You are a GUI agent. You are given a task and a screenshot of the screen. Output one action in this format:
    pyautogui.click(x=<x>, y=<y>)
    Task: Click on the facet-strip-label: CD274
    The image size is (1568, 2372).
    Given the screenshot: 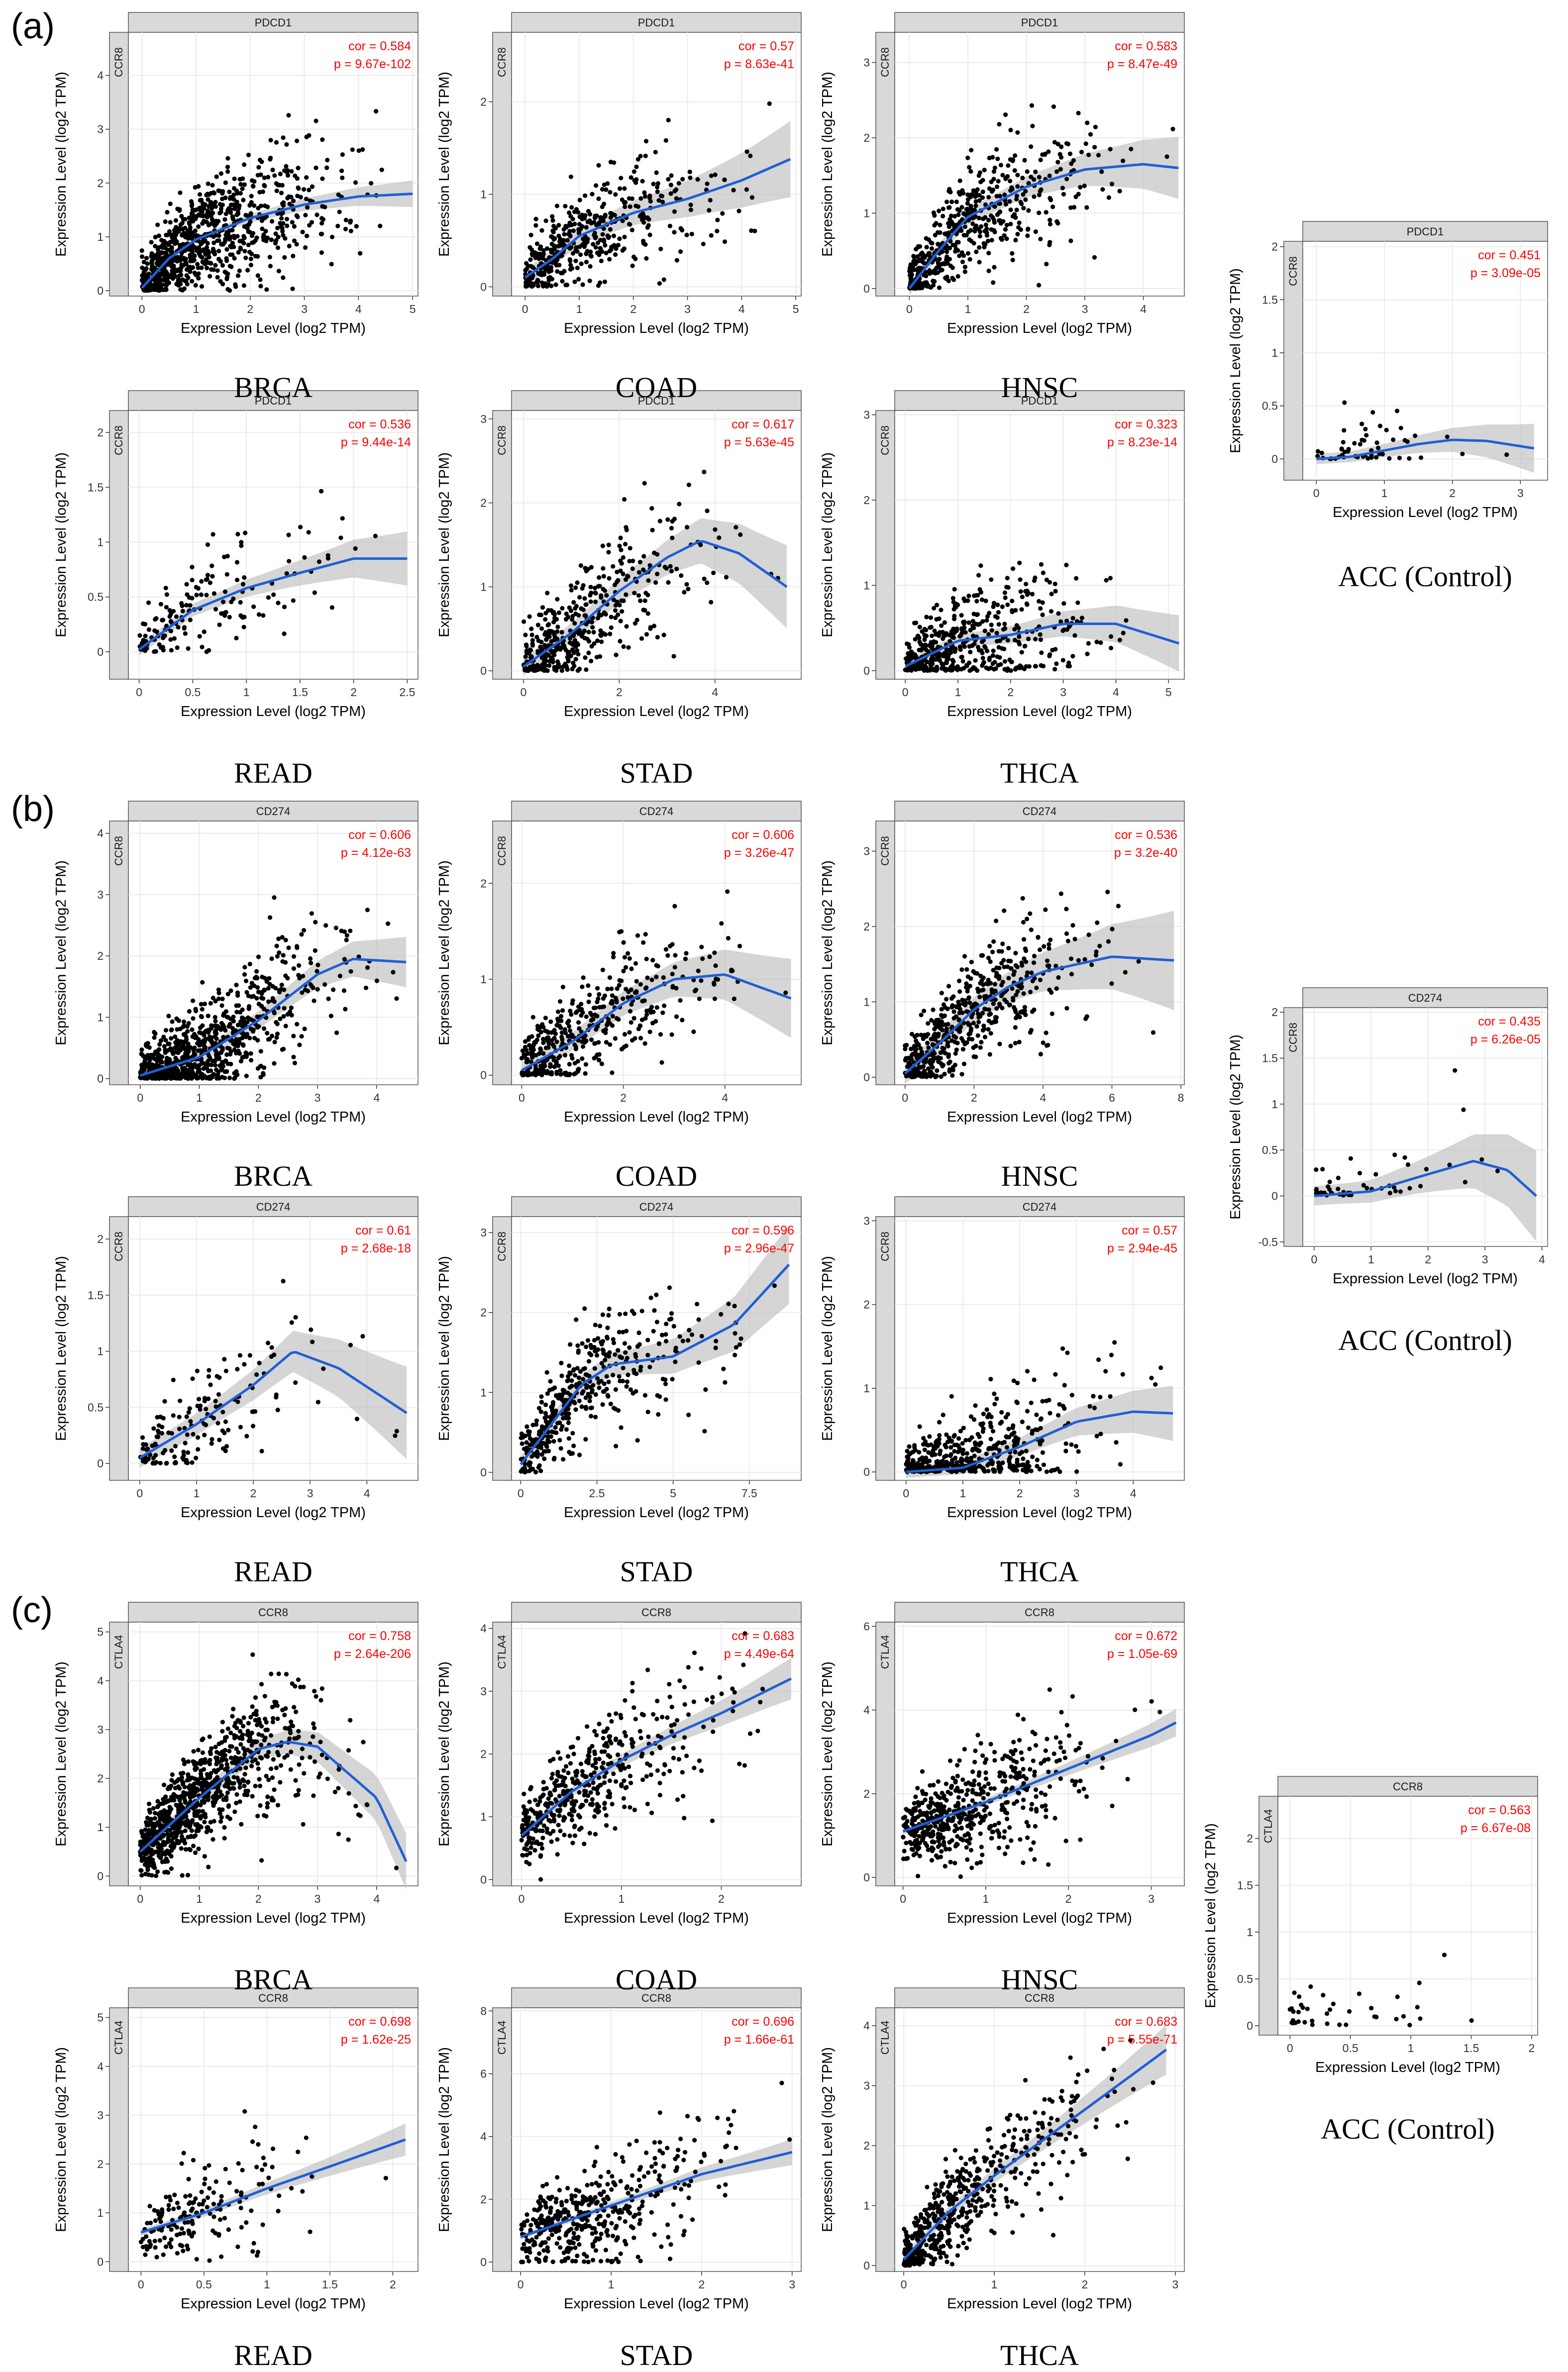 What is the action you would take?
    pyautogui.click(x=656, y=811)
    